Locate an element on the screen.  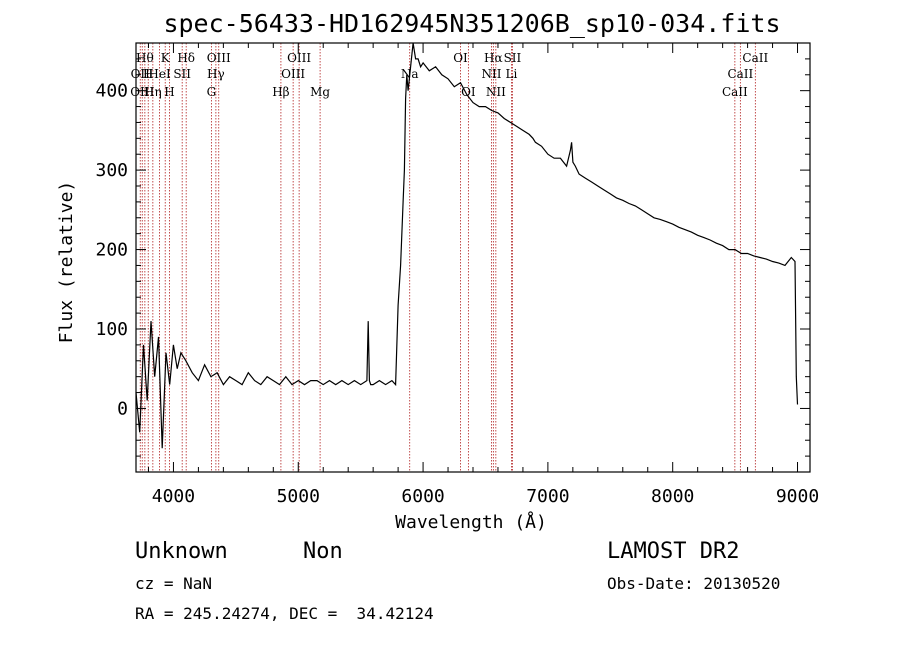
spectral-line-label: Hα is located at coordinates (493, 58).